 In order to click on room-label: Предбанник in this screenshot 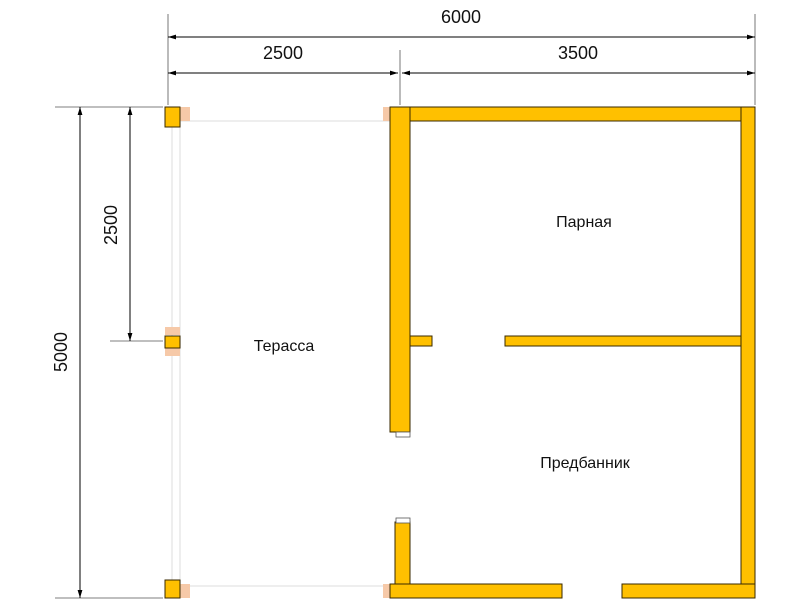, I will do `click(585, 463)`.